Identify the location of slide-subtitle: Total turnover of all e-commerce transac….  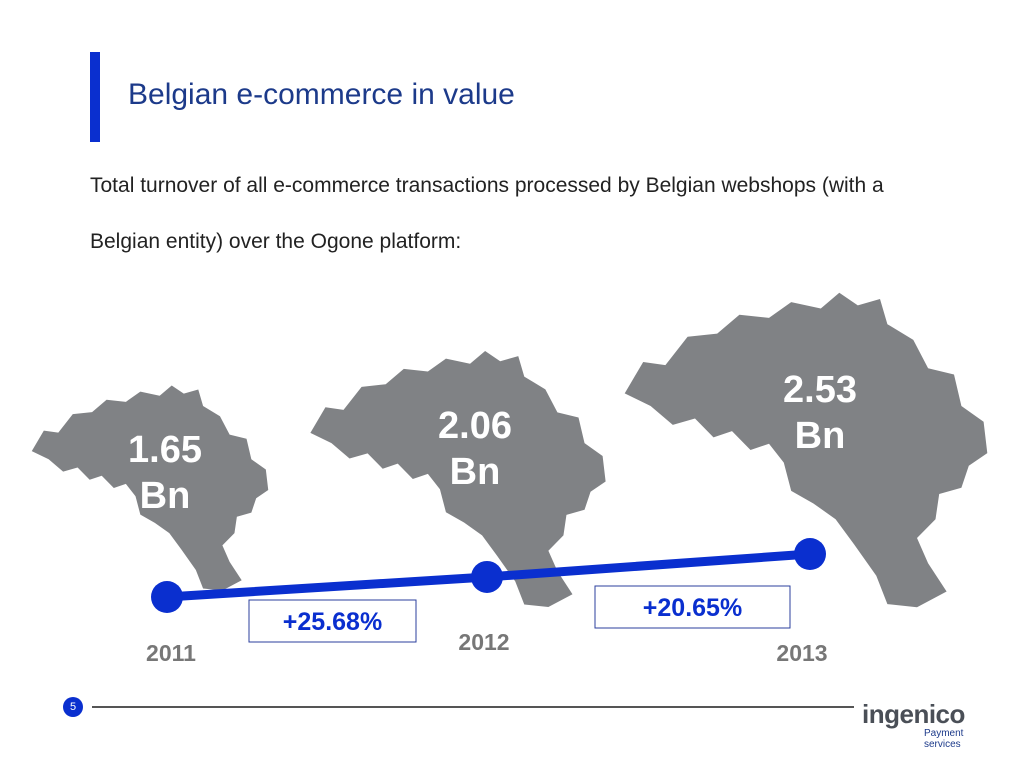
(487, 213).